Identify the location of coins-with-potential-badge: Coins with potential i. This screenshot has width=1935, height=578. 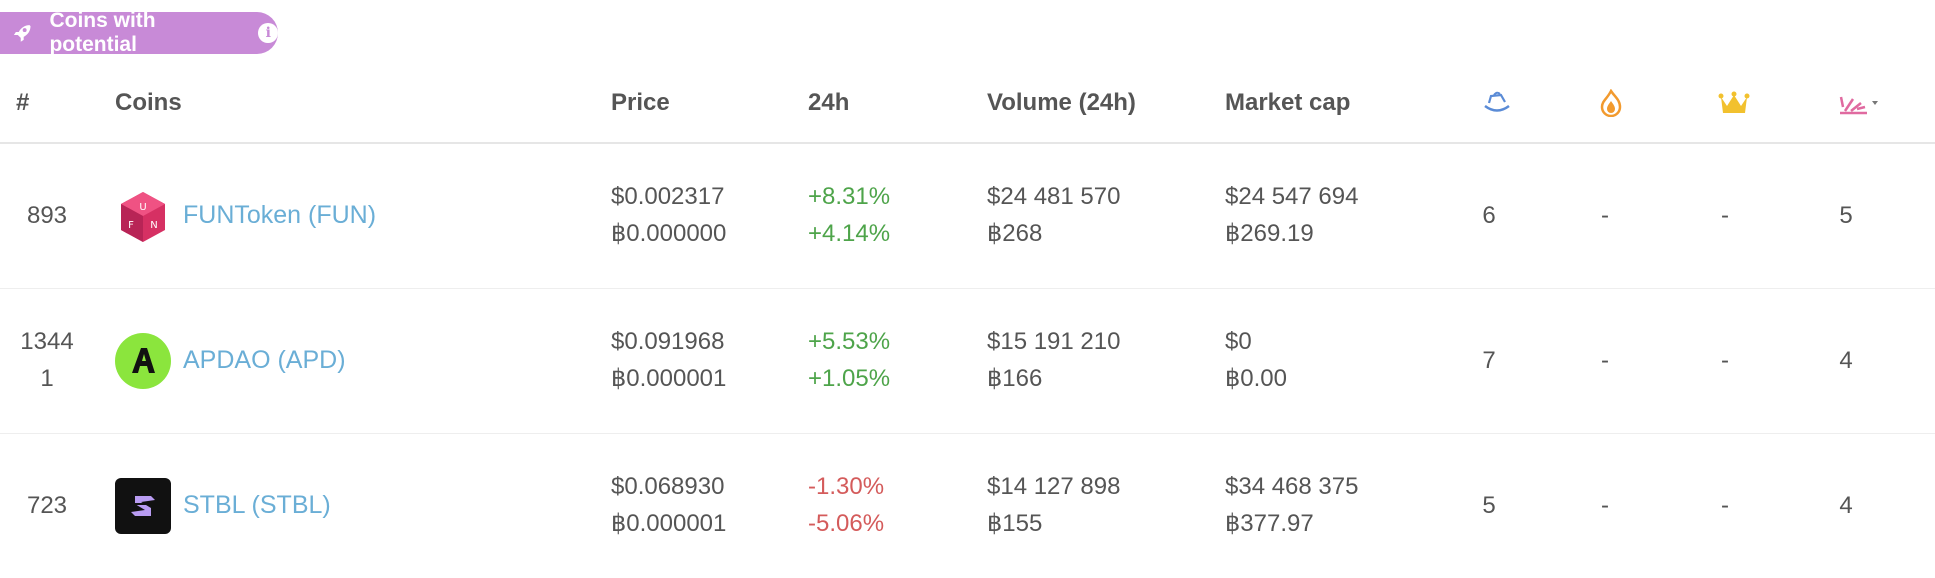
(139, 32).